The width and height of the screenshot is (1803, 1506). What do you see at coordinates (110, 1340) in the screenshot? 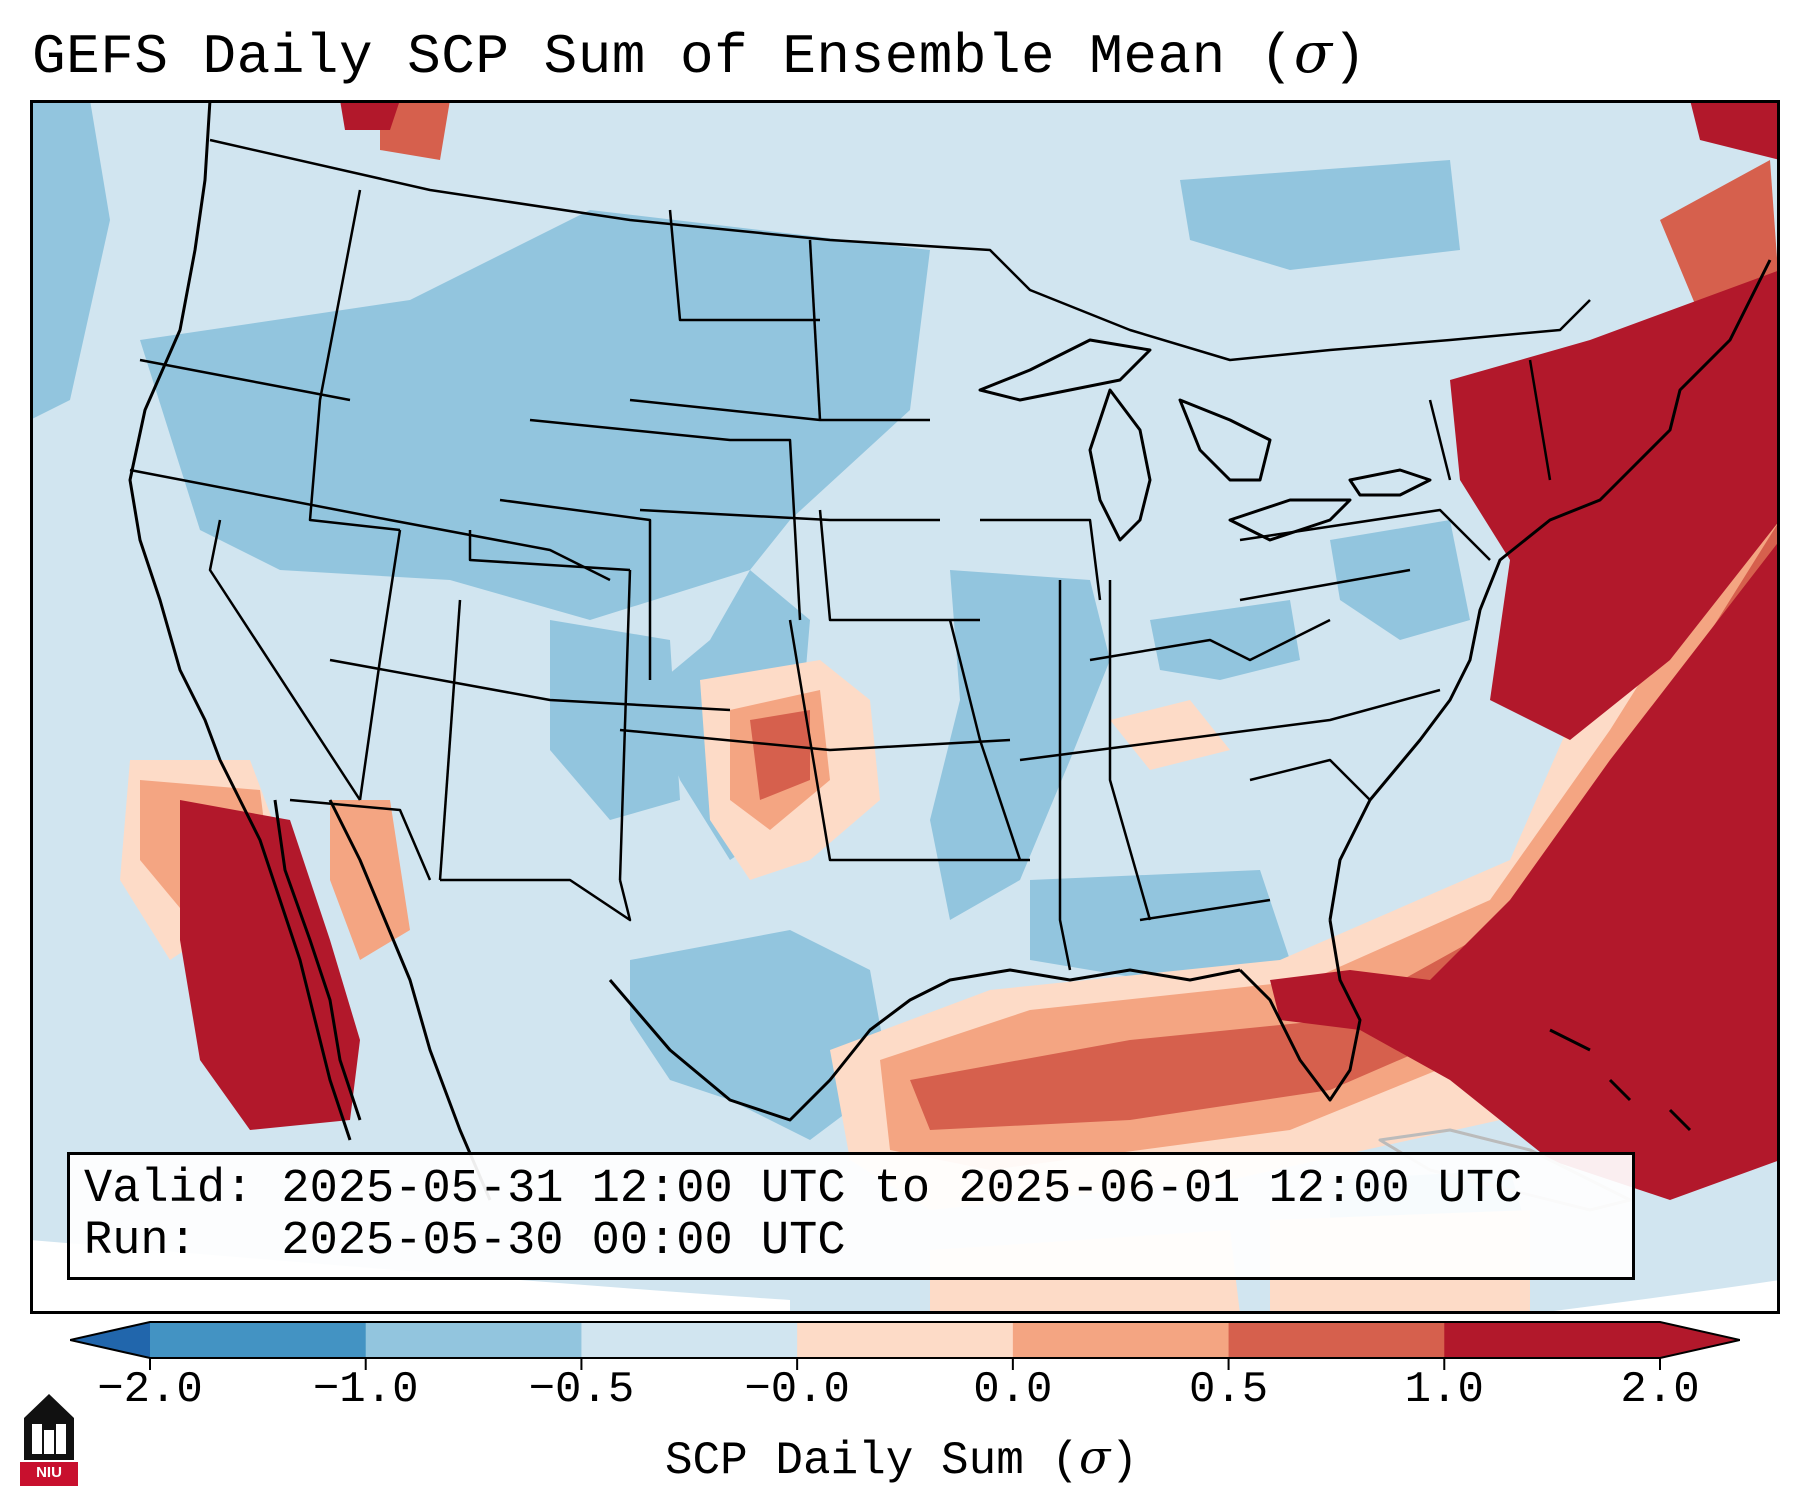
I see `colorbar-under-arrow` at bounding box center [110, 1340].